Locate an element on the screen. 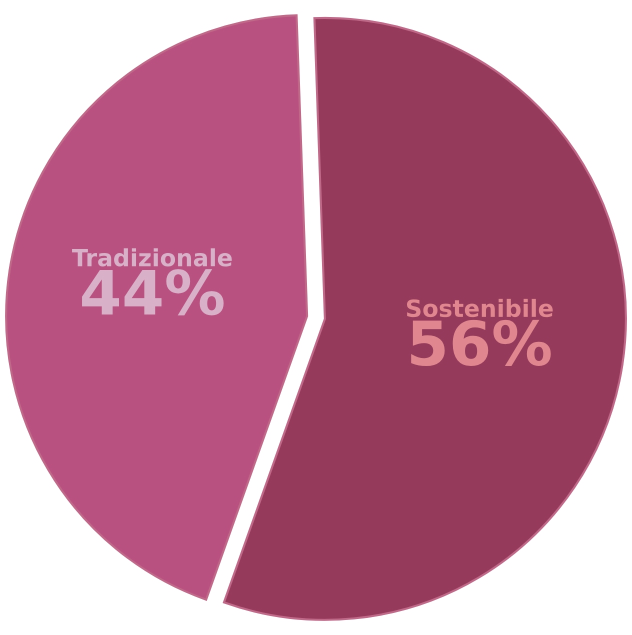 The image size is (632, 635). slice-label: Tradizionale is located at coordinates (152, 257).